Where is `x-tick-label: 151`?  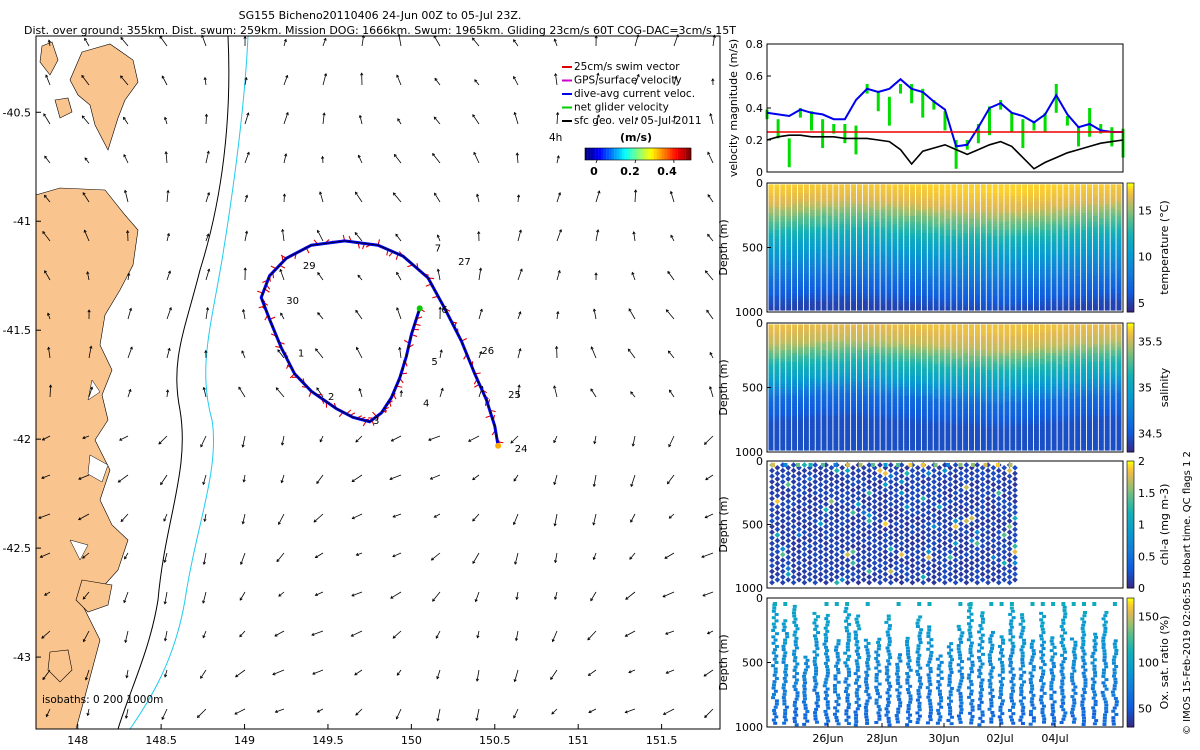 x-tick-label: 151 is located at coordinates (578, 740).